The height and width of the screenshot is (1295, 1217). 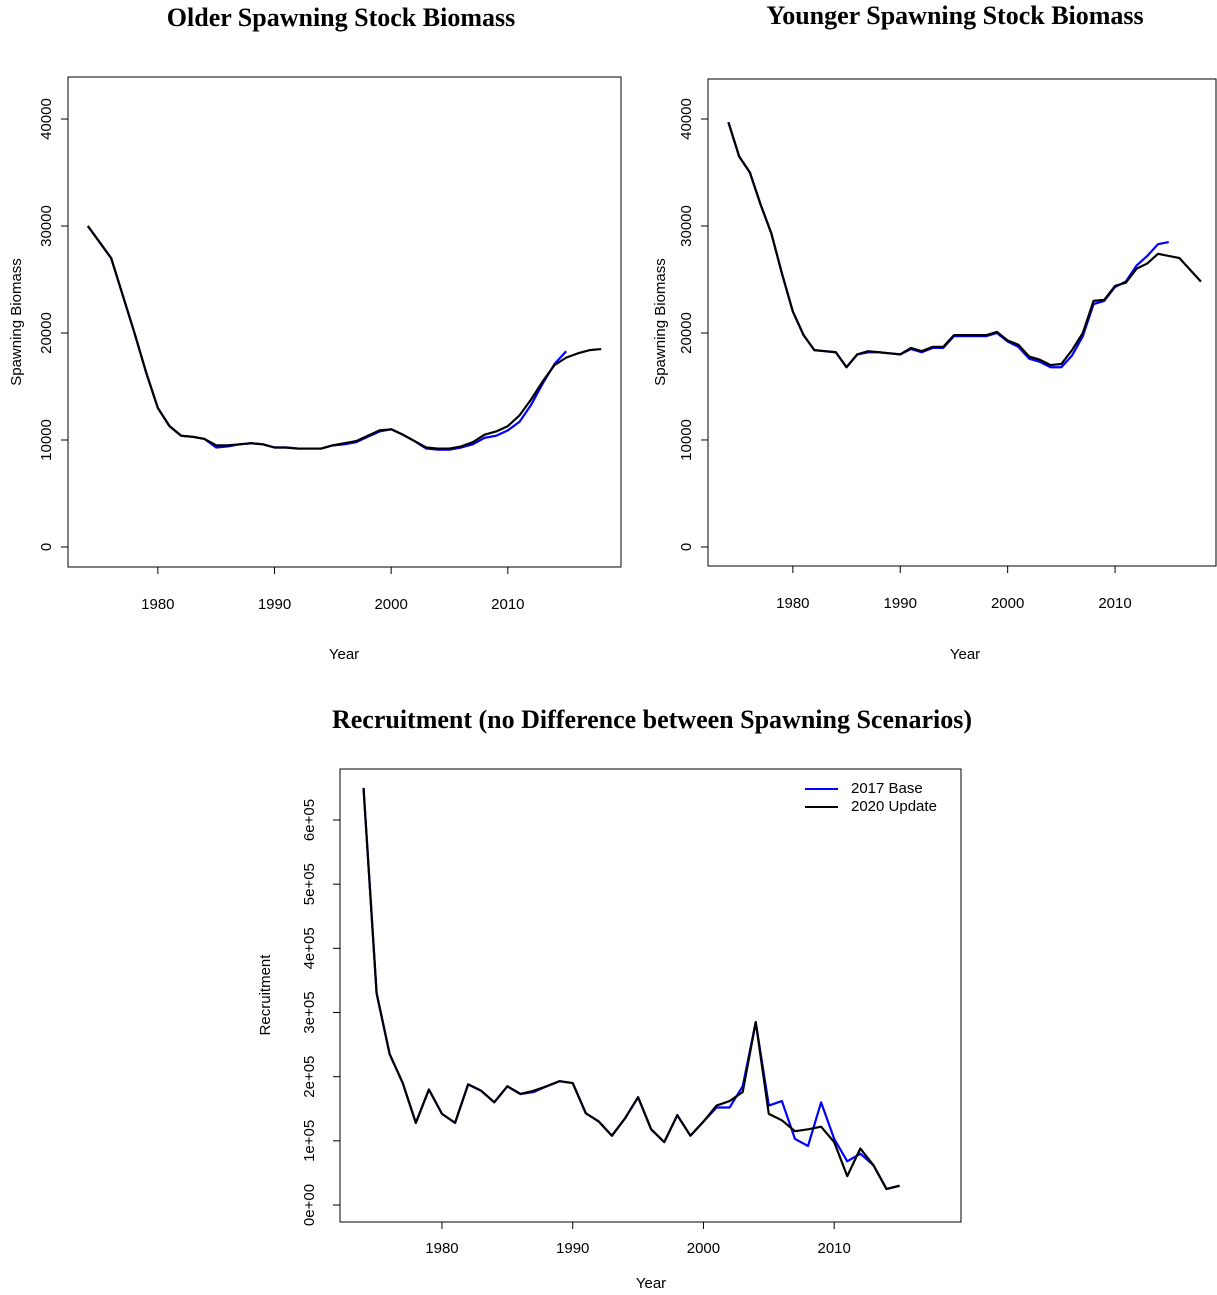 I want to click on legend-label: 2017 Base, so click(x=887, y=788).